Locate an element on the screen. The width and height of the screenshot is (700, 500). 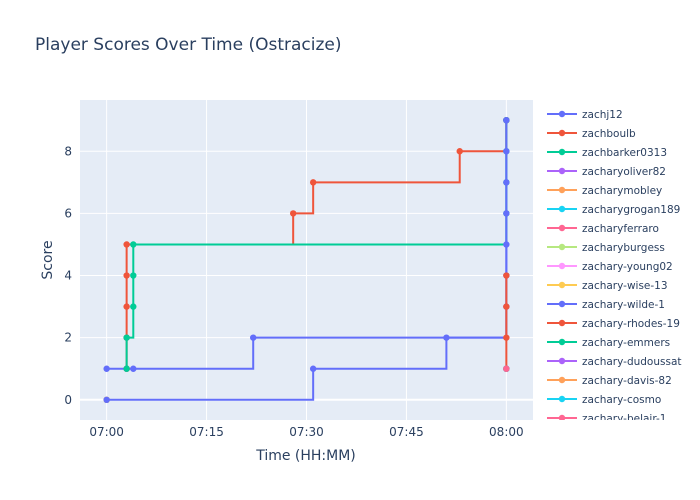
legend-label: zachboulb is located at coordinates (609, 134).